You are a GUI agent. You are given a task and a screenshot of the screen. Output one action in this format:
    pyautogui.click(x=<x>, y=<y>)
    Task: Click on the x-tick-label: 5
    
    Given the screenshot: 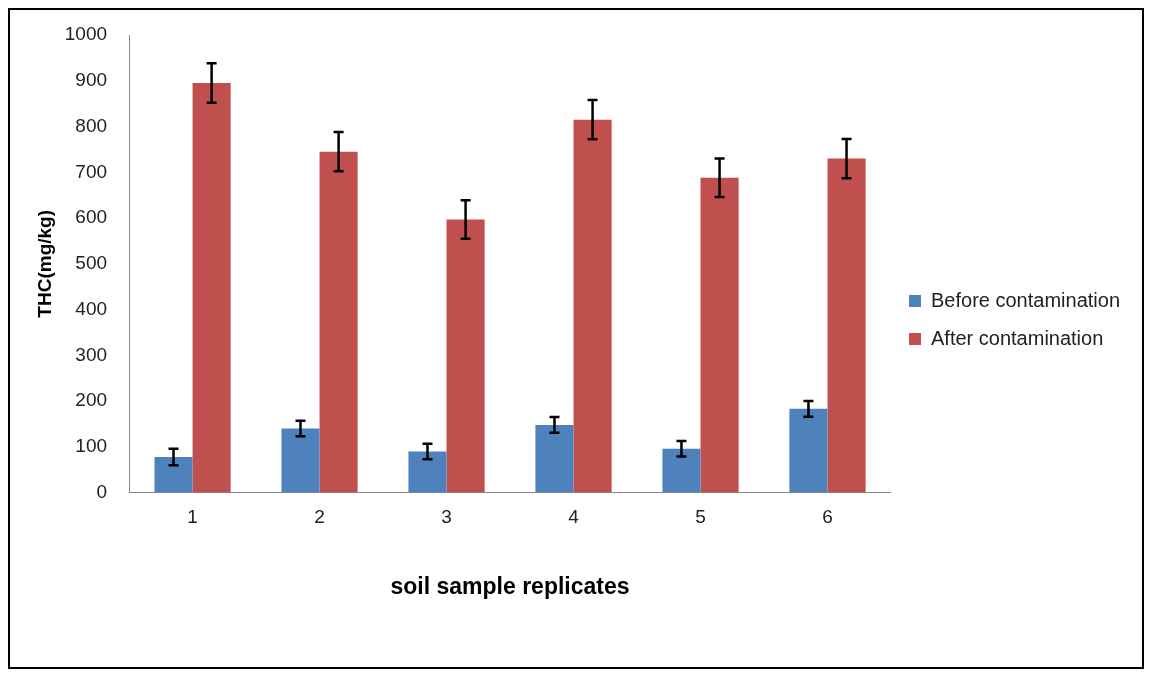 What is the action you would take?
    pyautogui.click(x=700, y=517)
    